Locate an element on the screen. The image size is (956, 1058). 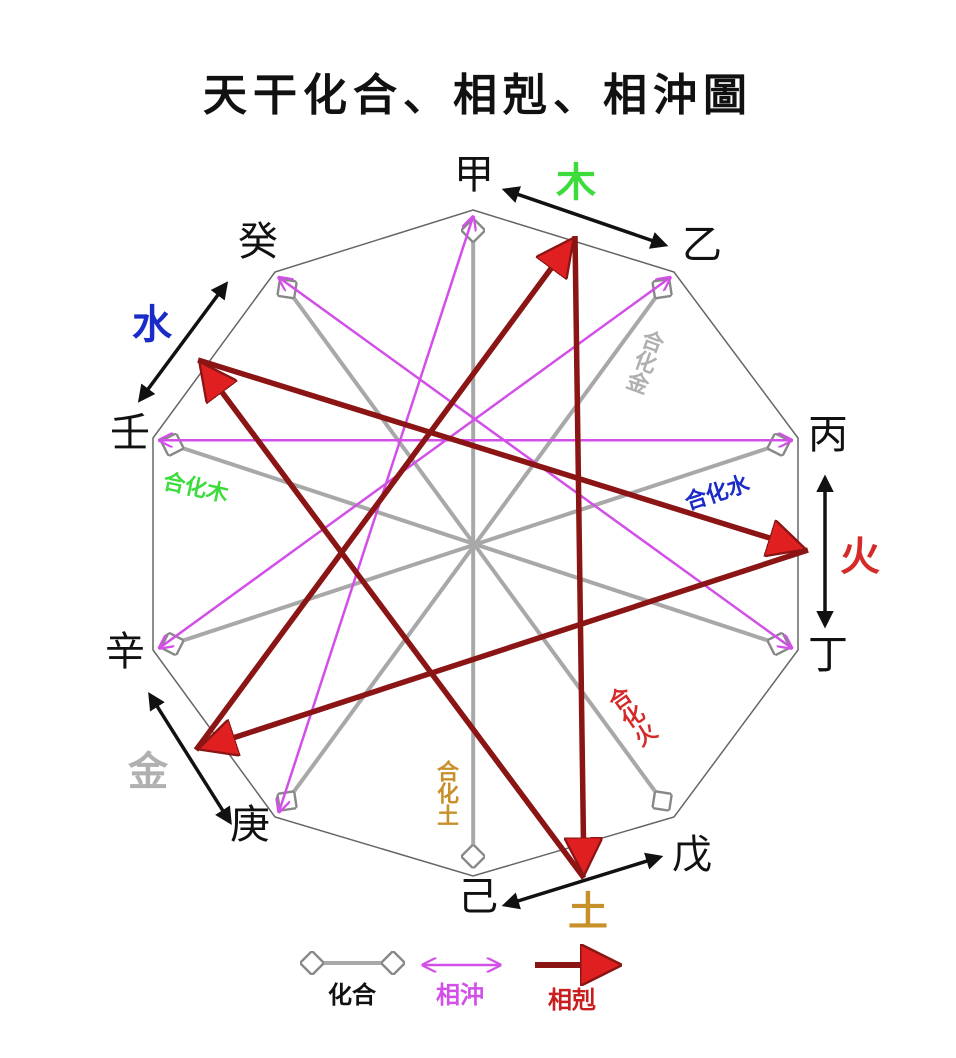
legend-clash-label: 相沖 is located at coordinates (460, 994).